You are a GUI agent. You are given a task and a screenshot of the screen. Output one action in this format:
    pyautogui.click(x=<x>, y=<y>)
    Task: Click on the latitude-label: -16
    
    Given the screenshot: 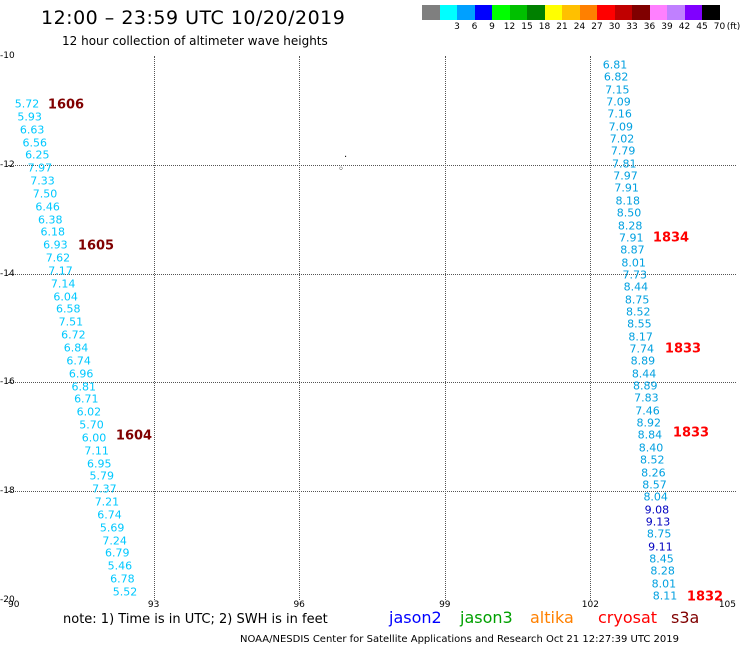 What is the action you would take?
    pyautogui.click(x=7, y=382)
    